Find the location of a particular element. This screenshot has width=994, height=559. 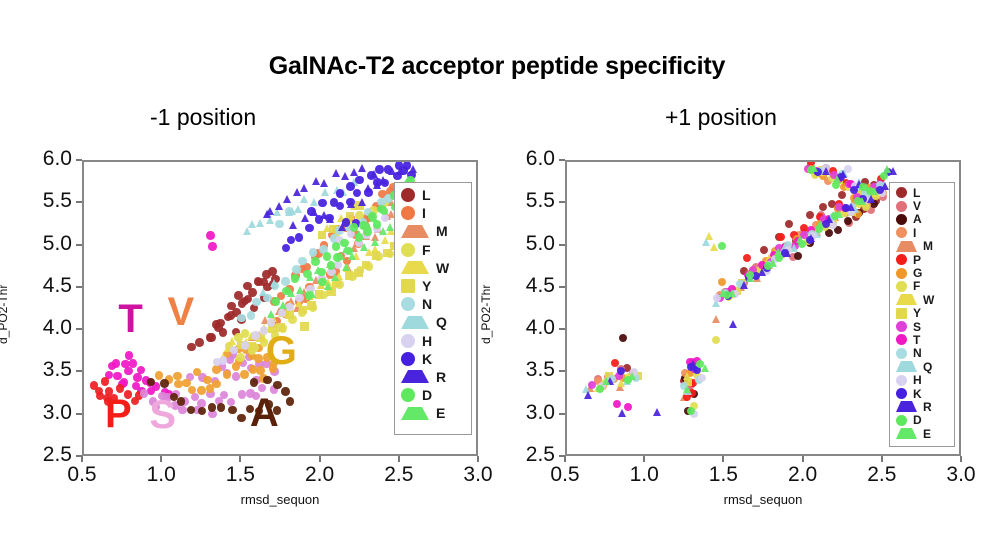

legend-entry-P: P is located at coordinates (922, 259).